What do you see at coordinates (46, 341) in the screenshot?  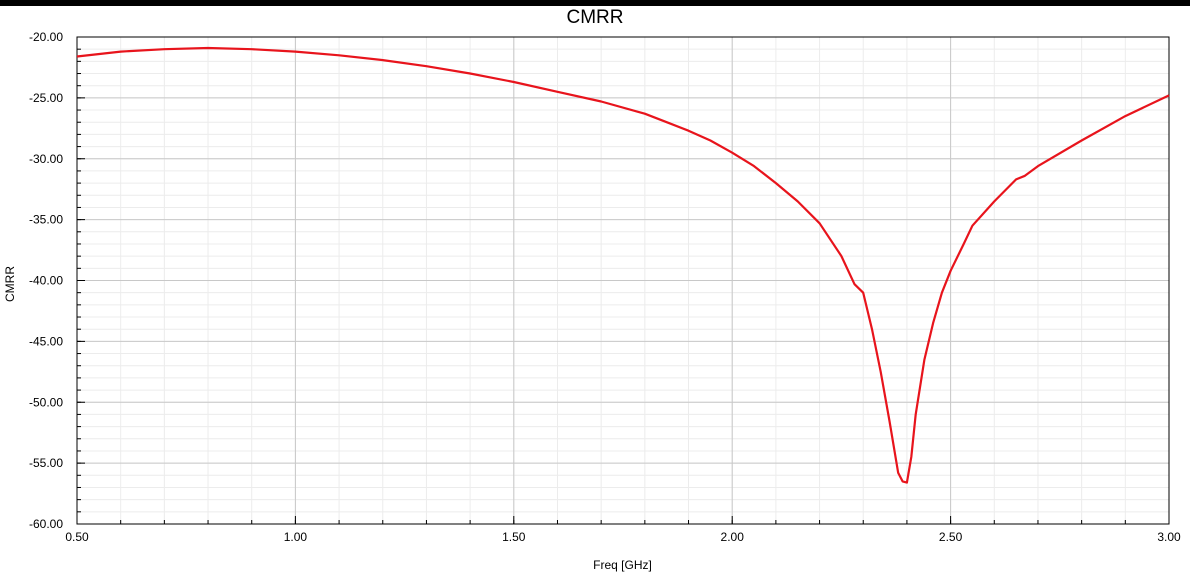 I see `y-tick-label: -45.00` at bounding box center [46, 341].